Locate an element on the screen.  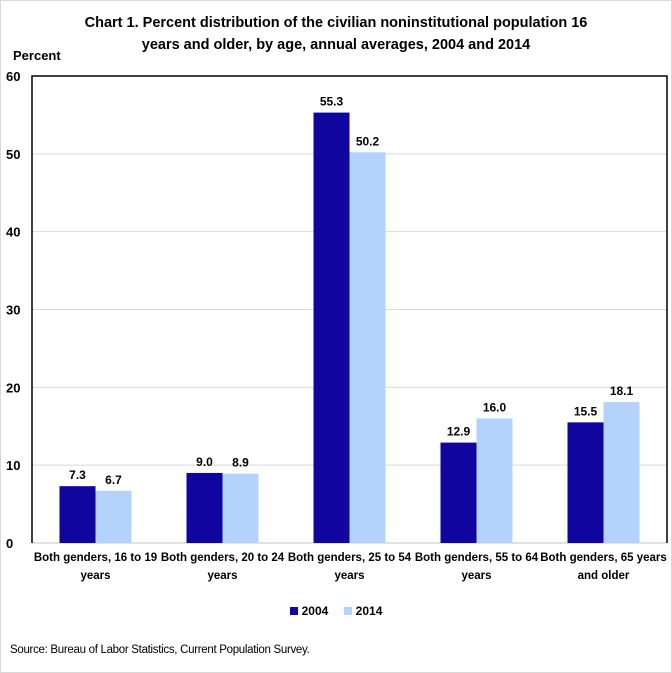
y-tick-label-10: 10 is located at coordinates (13, 465).